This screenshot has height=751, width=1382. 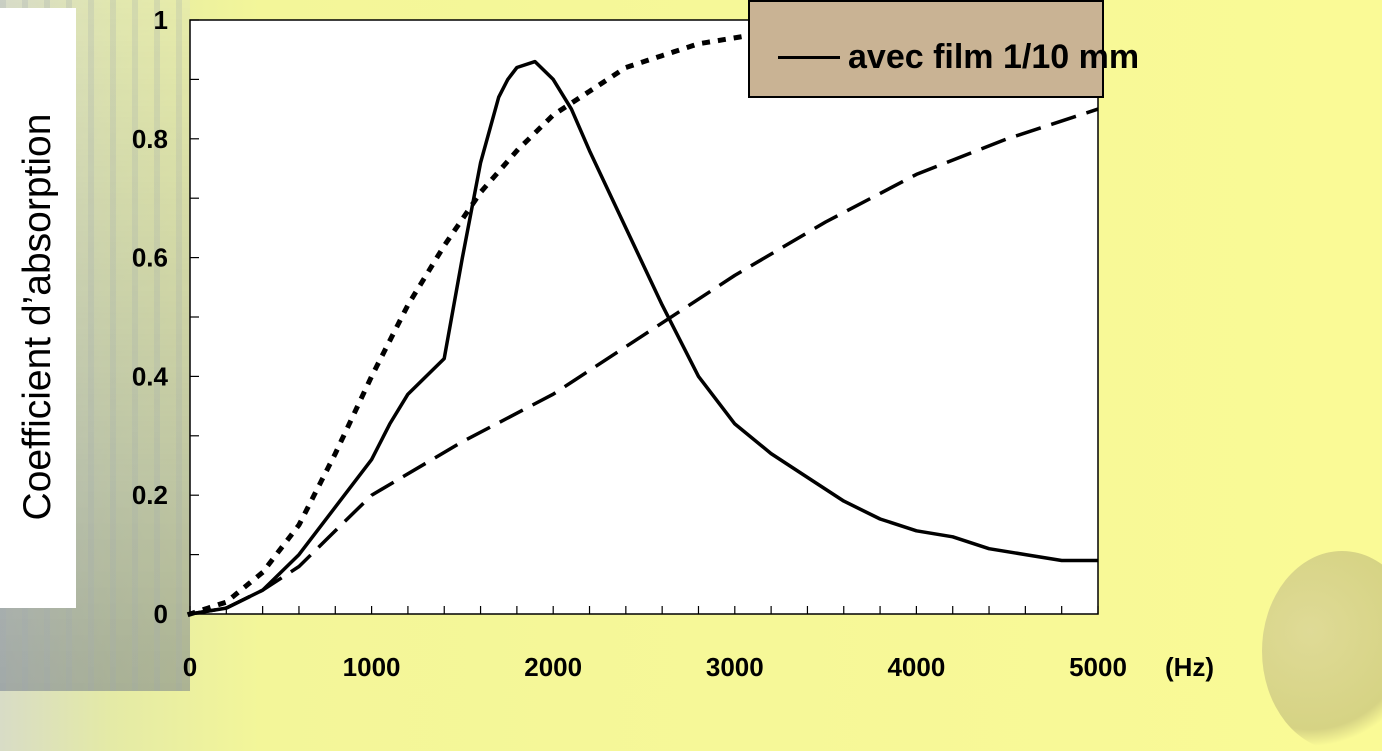 What do you see at coordinates (372, 667) in the screenshot?
I see `x-tick-label: 1000` at bounding box center [372, 667].